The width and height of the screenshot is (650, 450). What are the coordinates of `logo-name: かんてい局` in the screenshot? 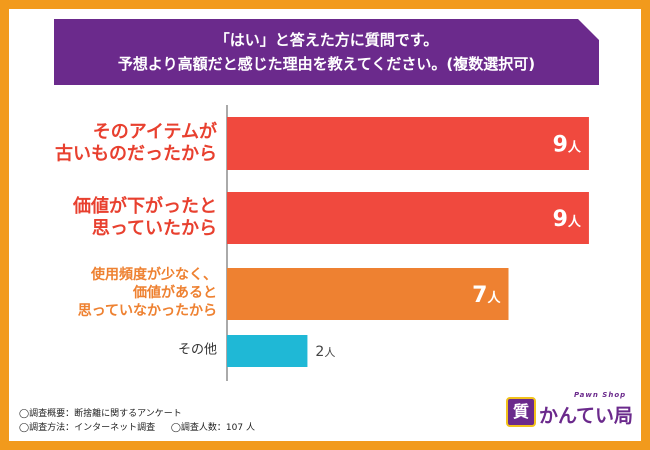 It's located at (586, 416).